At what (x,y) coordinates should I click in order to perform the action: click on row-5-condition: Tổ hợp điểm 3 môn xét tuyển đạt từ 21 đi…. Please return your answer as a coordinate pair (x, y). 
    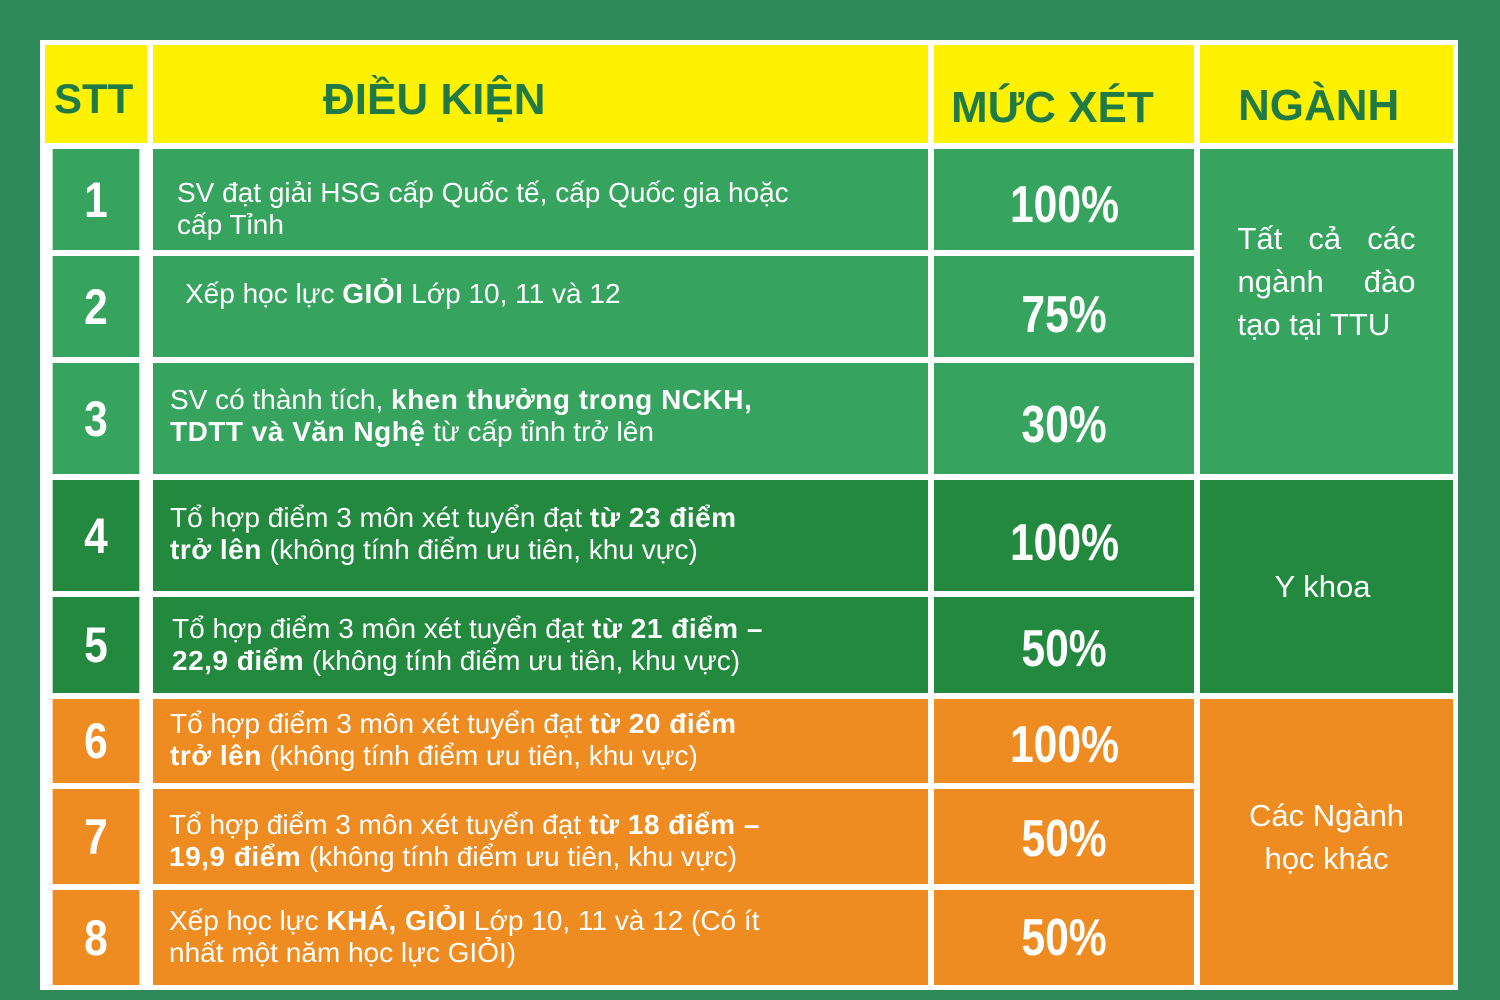
    Looking at the image, I should click on (540, 645).